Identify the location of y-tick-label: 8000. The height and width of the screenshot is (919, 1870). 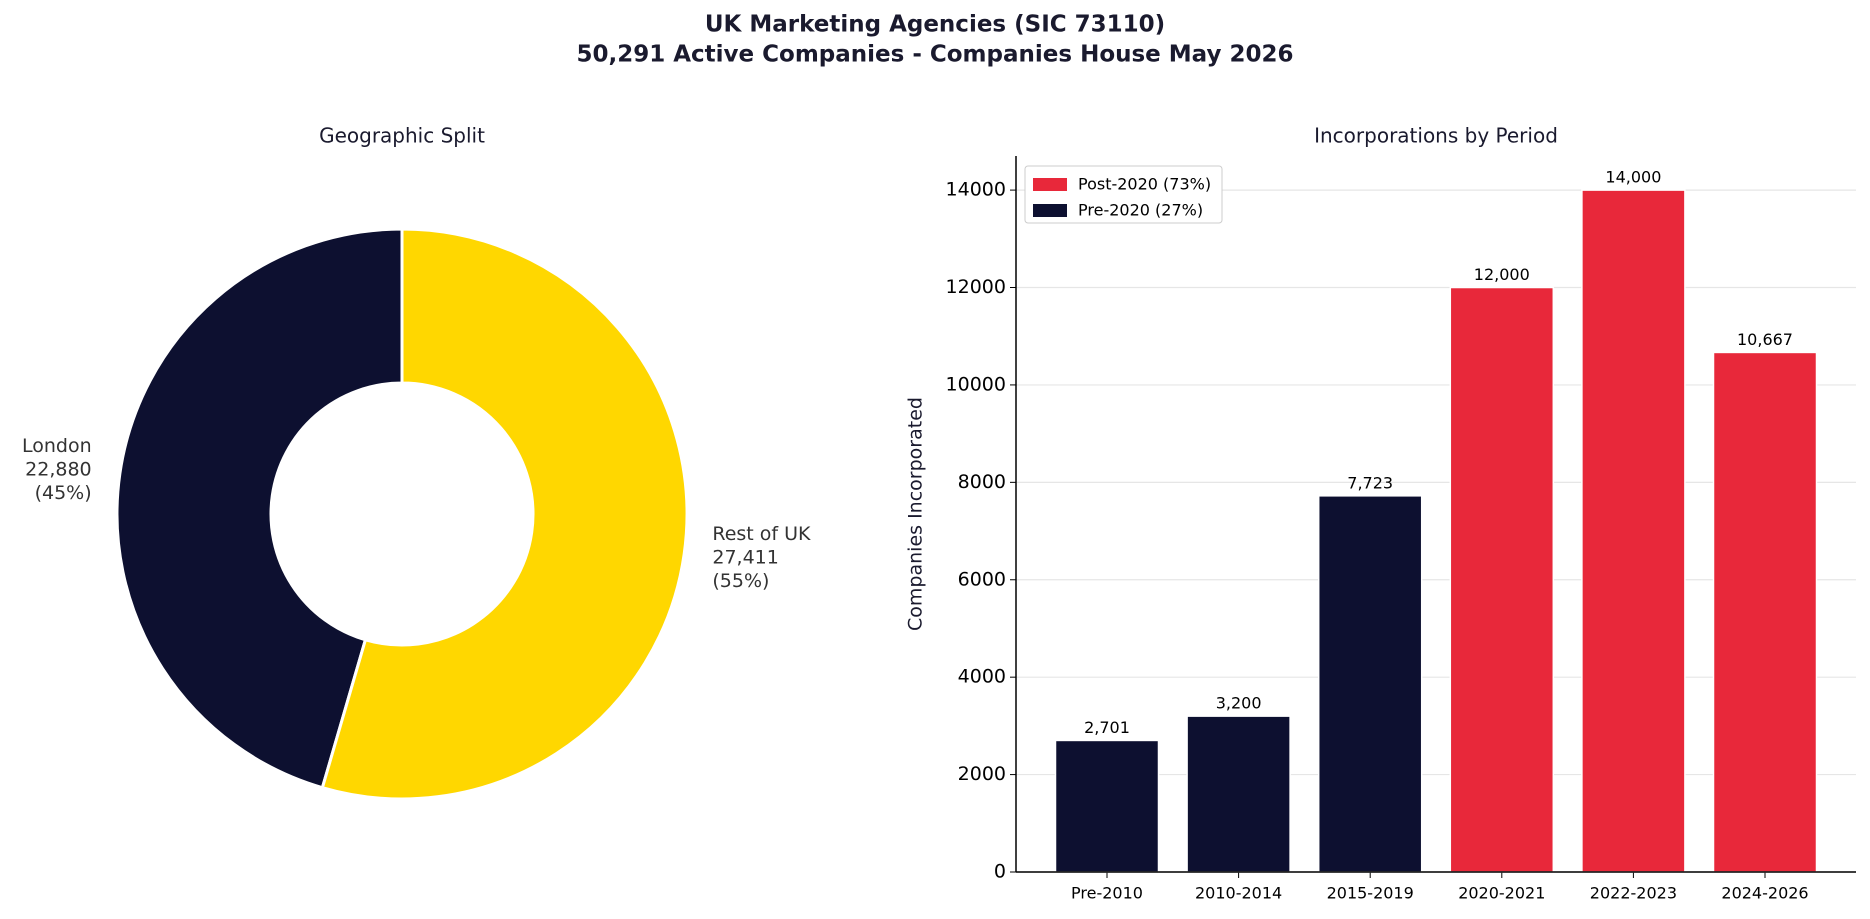
(982, 482).